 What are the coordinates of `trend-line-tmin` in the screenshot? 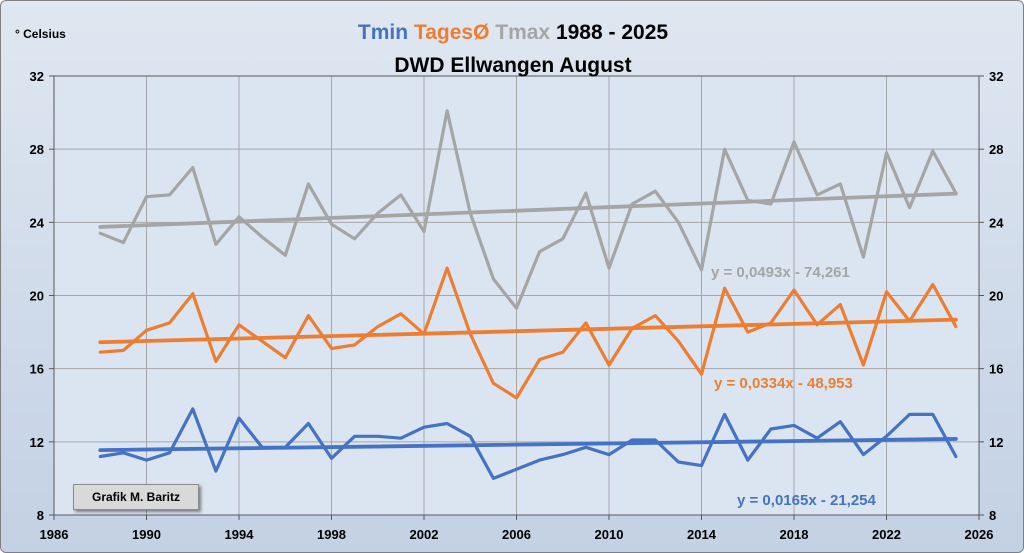 It's located at (528, 445).